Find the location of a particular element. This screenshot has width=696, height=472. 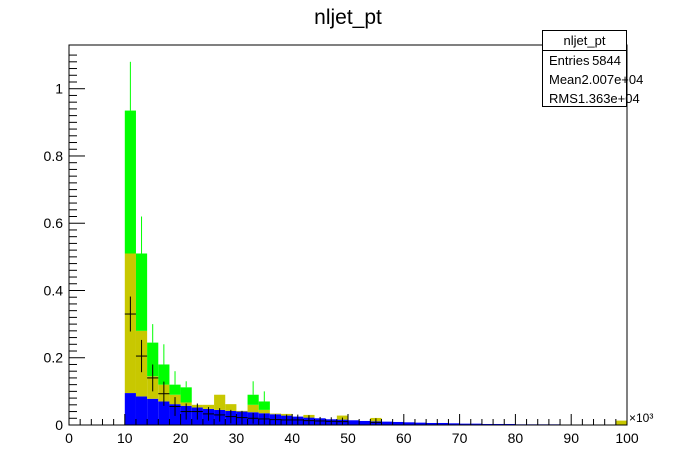

x-tick-label: 20 is located at coordinates (181, 438).